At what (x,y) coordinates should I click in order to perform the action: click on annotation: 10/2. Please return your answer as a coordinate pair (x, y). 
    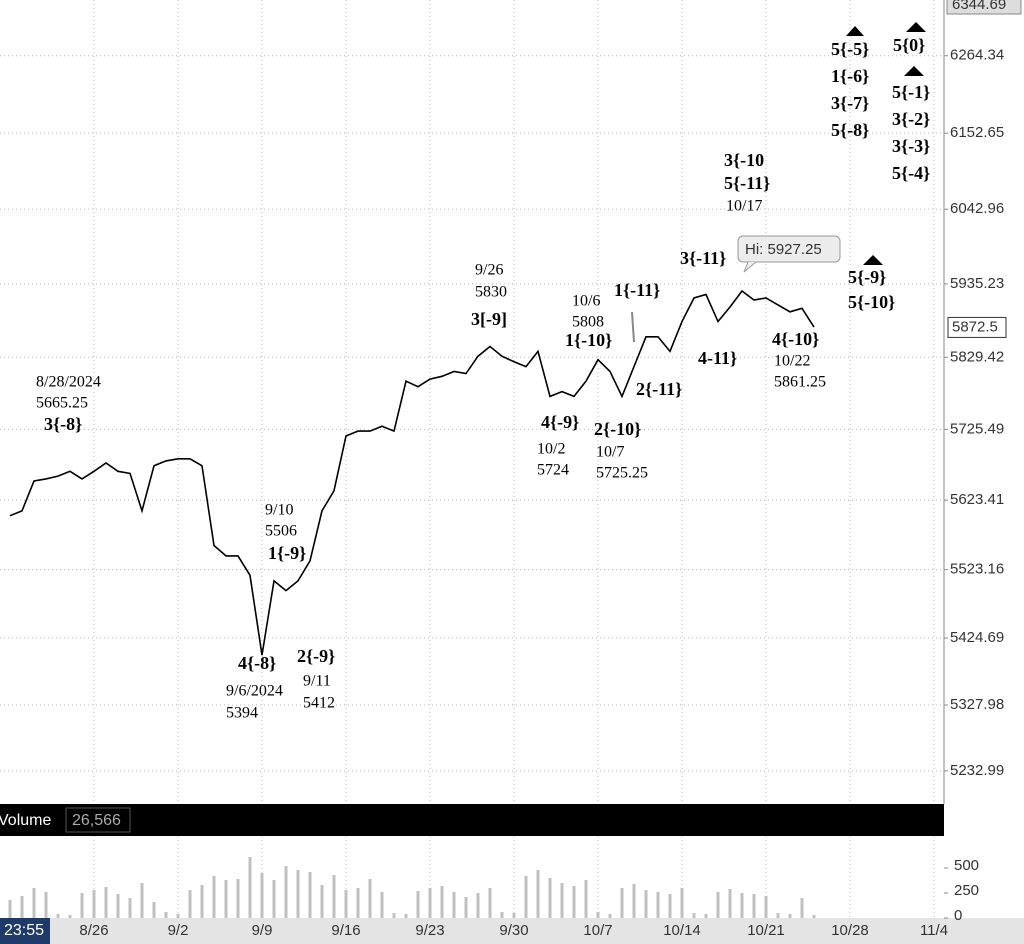
    Looking at the image, I should click on (551, 449).